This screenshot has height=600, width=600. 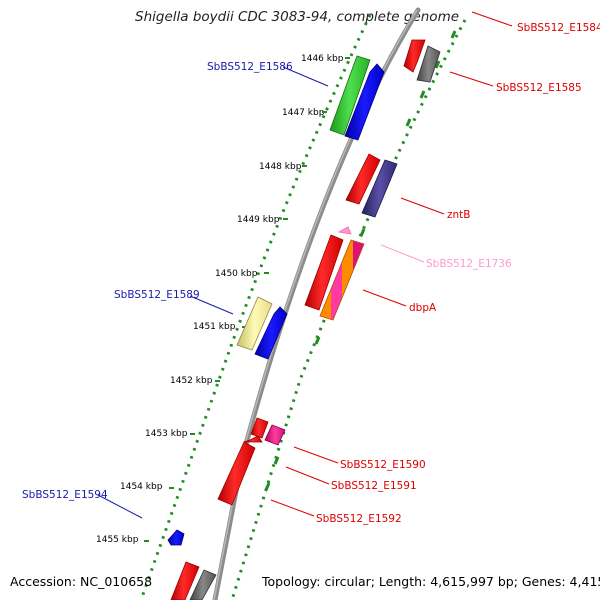 I want to click on accession-text: Accession: NC_010658, so click(x=81, y=581).